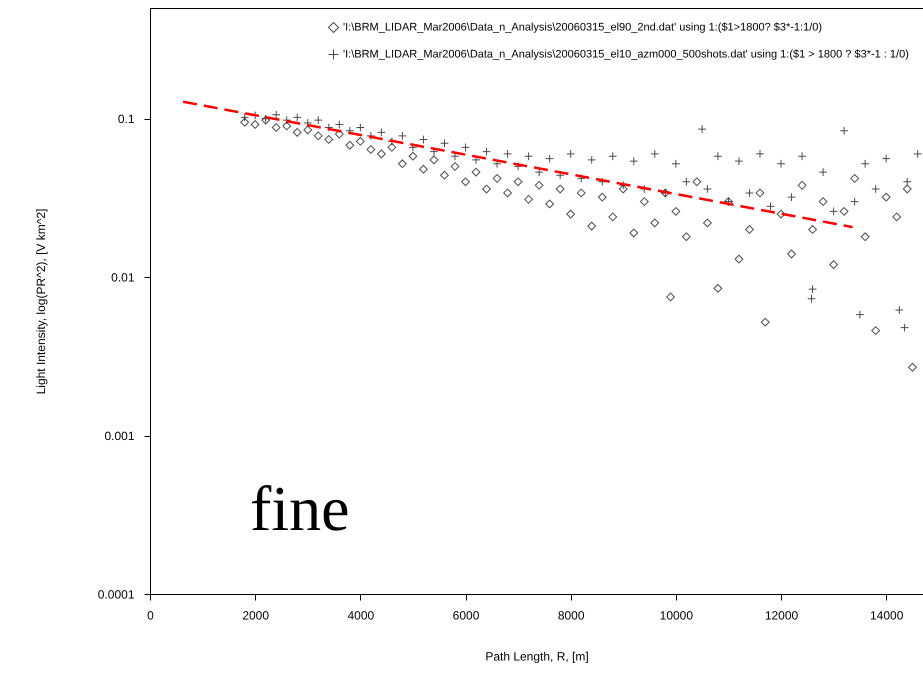 The image size is (923, 683). Describe the element at coordinates (571, 615) in the screenshot. I see `x-tick-label: 8000` at that location.